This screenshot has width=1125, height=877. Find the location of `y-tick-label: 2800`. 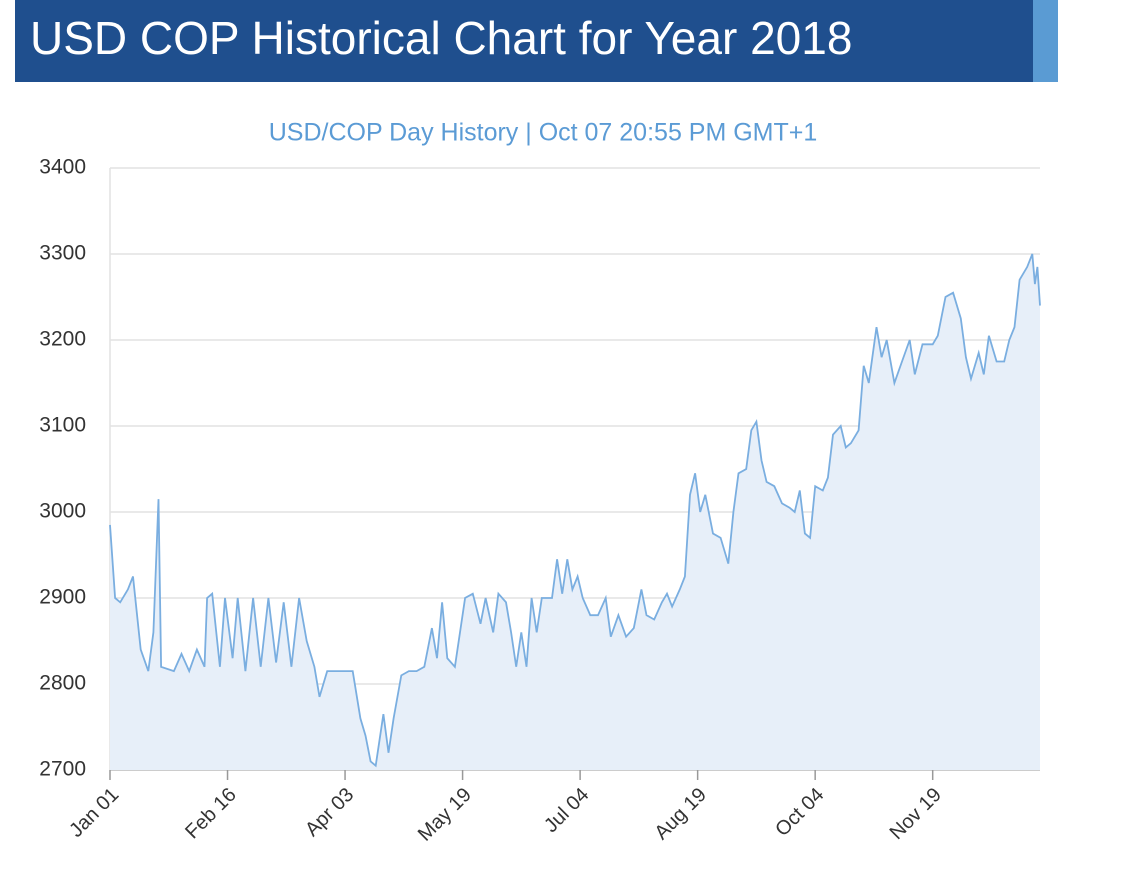

y-tick-label: 2800 is located at coordinates (62, 683).